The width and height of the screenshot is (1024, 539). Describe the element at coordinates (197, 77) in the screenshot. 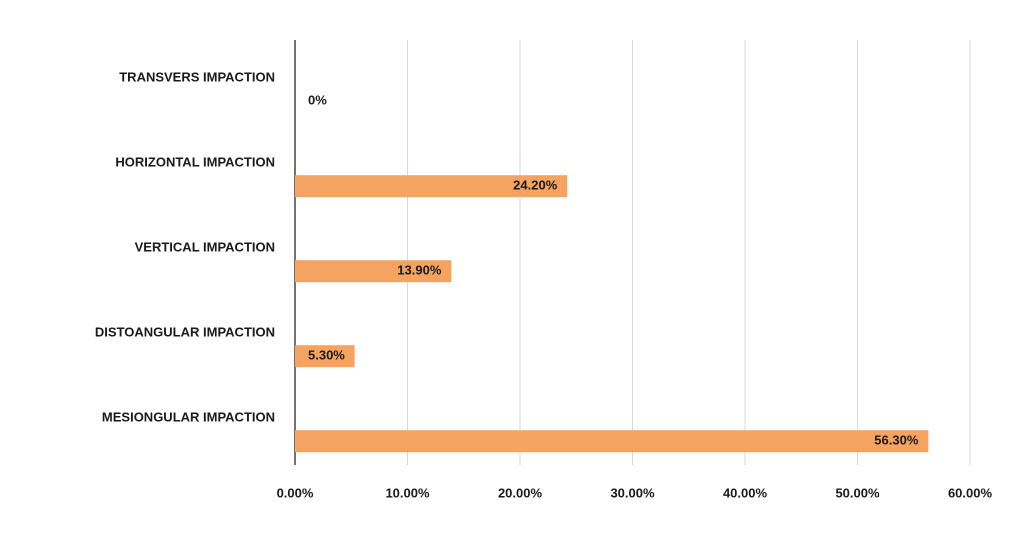

I see `category-label: TRANSVERS IMPACTION` at that location.